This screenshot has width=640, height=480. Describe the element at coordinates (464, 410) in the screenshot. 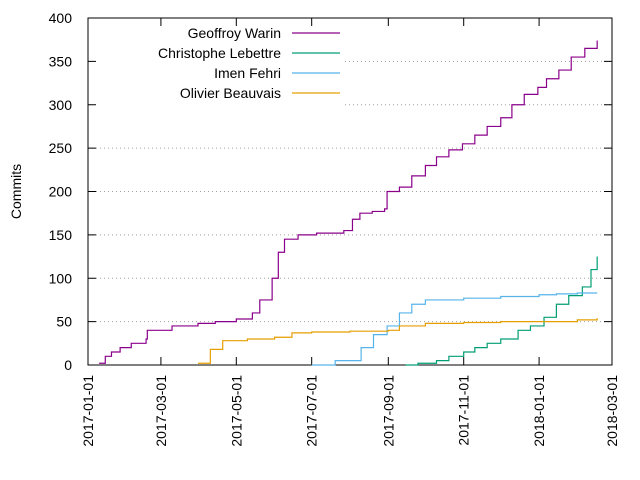

I see `x-tick-label-5: 2017-11-01` at that location.